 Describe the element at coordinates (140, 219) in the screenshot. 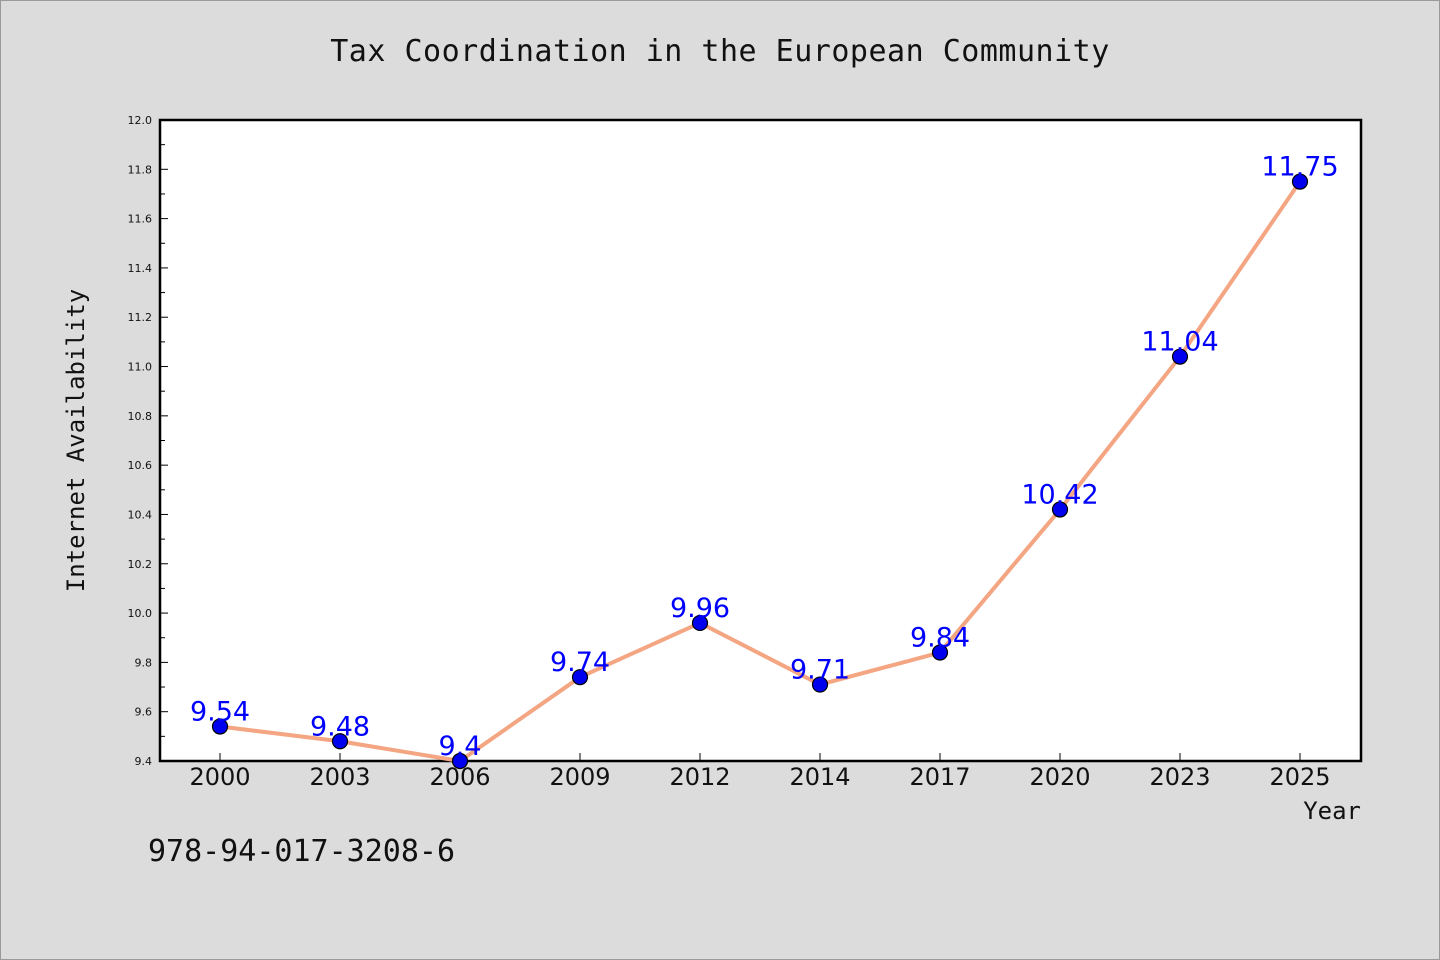

I see `y-tick-label: 11.6` at that location.